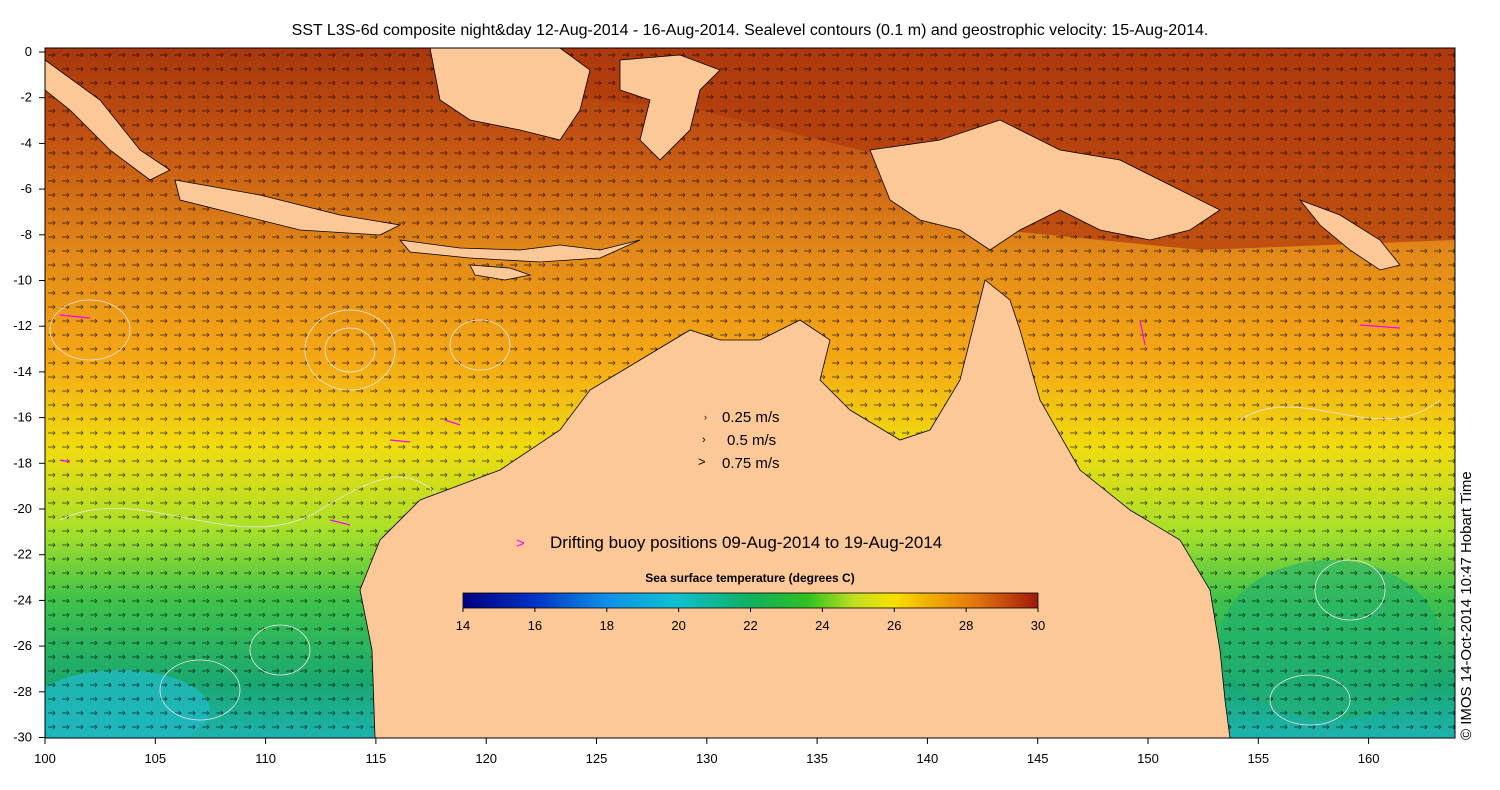  I want to click on lat-tick-label: -18, so click(22, 462).